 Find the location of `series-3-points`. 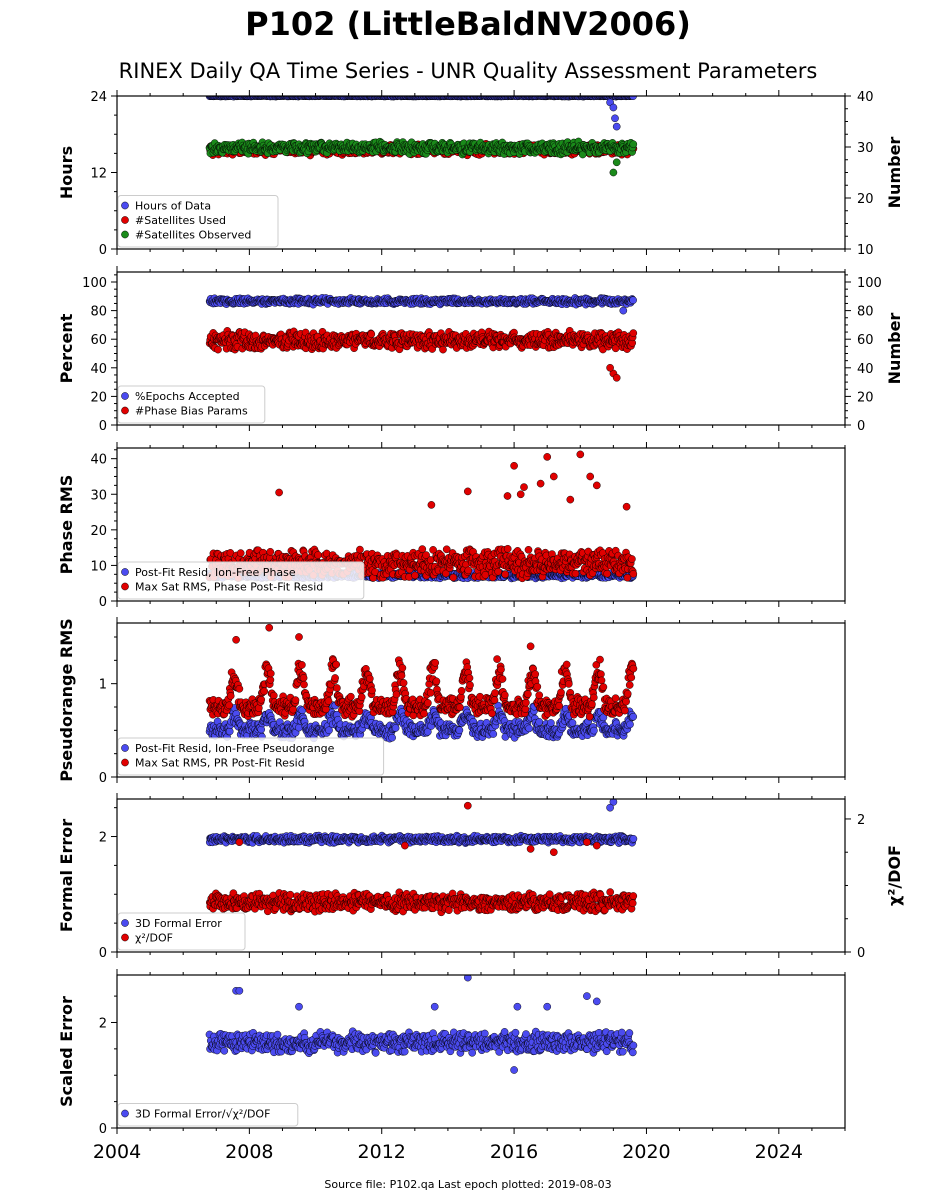

series-3-points is located at coordinates (421, 157).